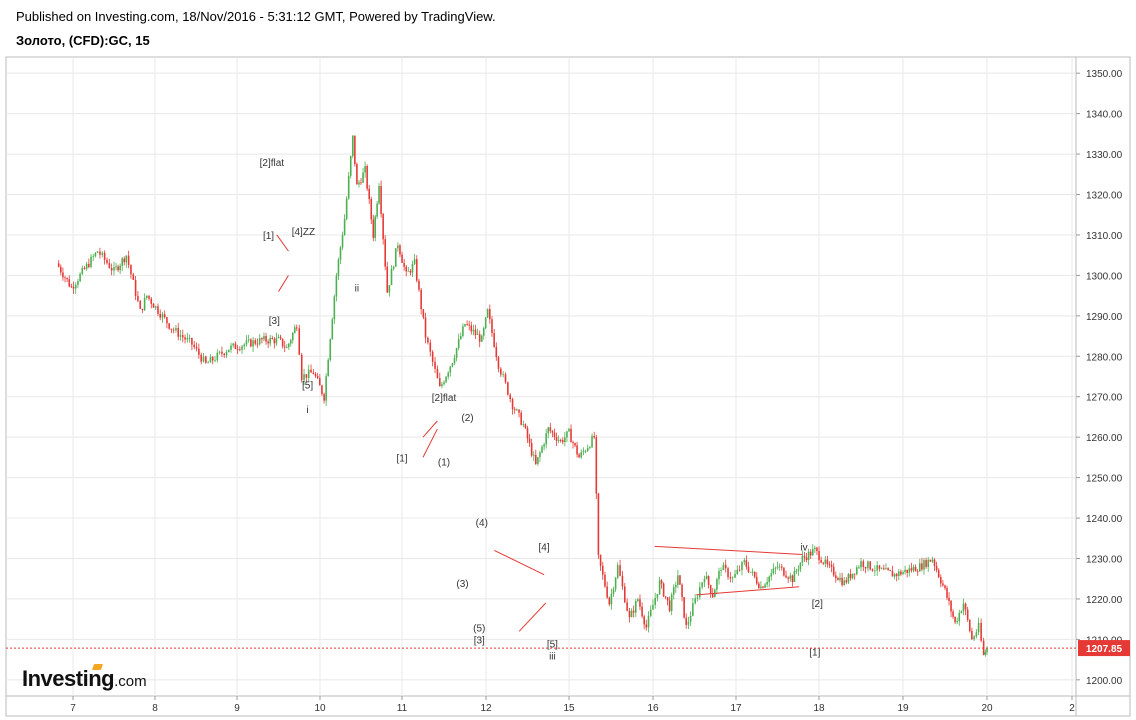 The image size is (1136, 720). I want to click on x-tick-label: 9, so click(237, 708).